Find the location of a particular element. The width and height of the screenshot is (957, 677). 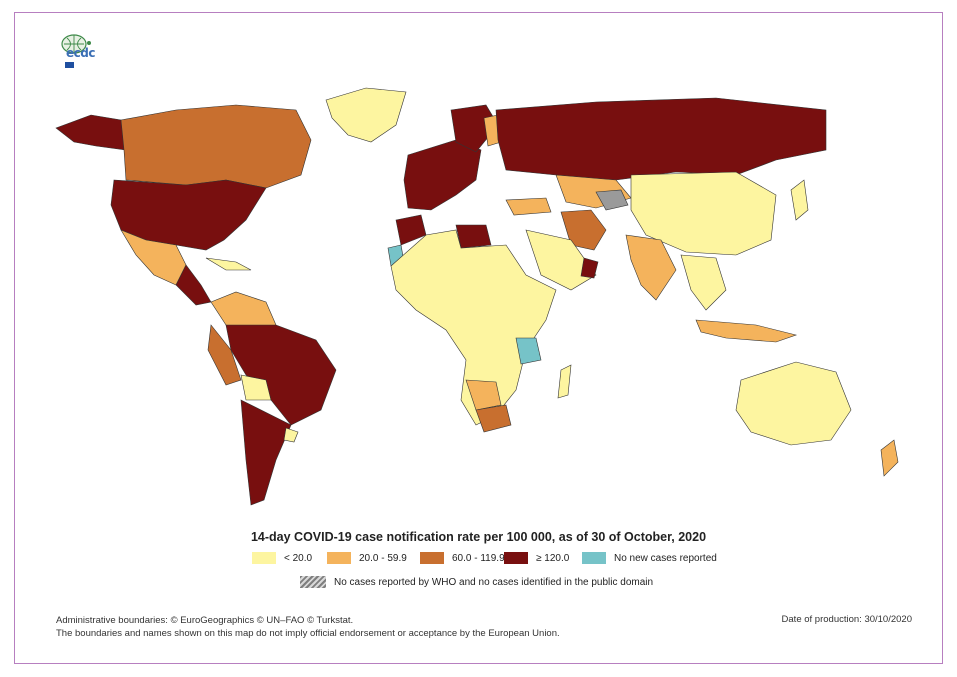

region-indonesia is located at coordinates (746, 331).